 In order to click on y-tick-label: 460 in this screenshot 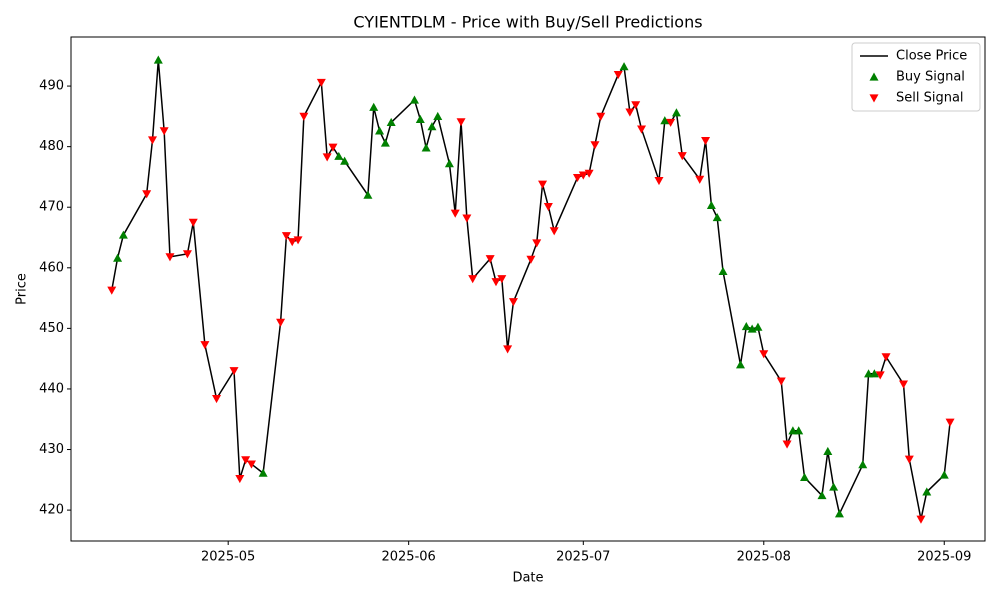, I will do `click(51, 267)`.